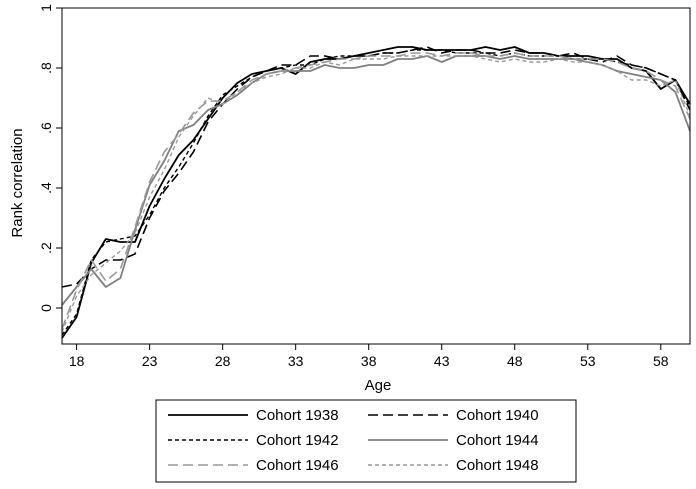  I want to click on legend-label: Cohort 1940, so click(497, 415).